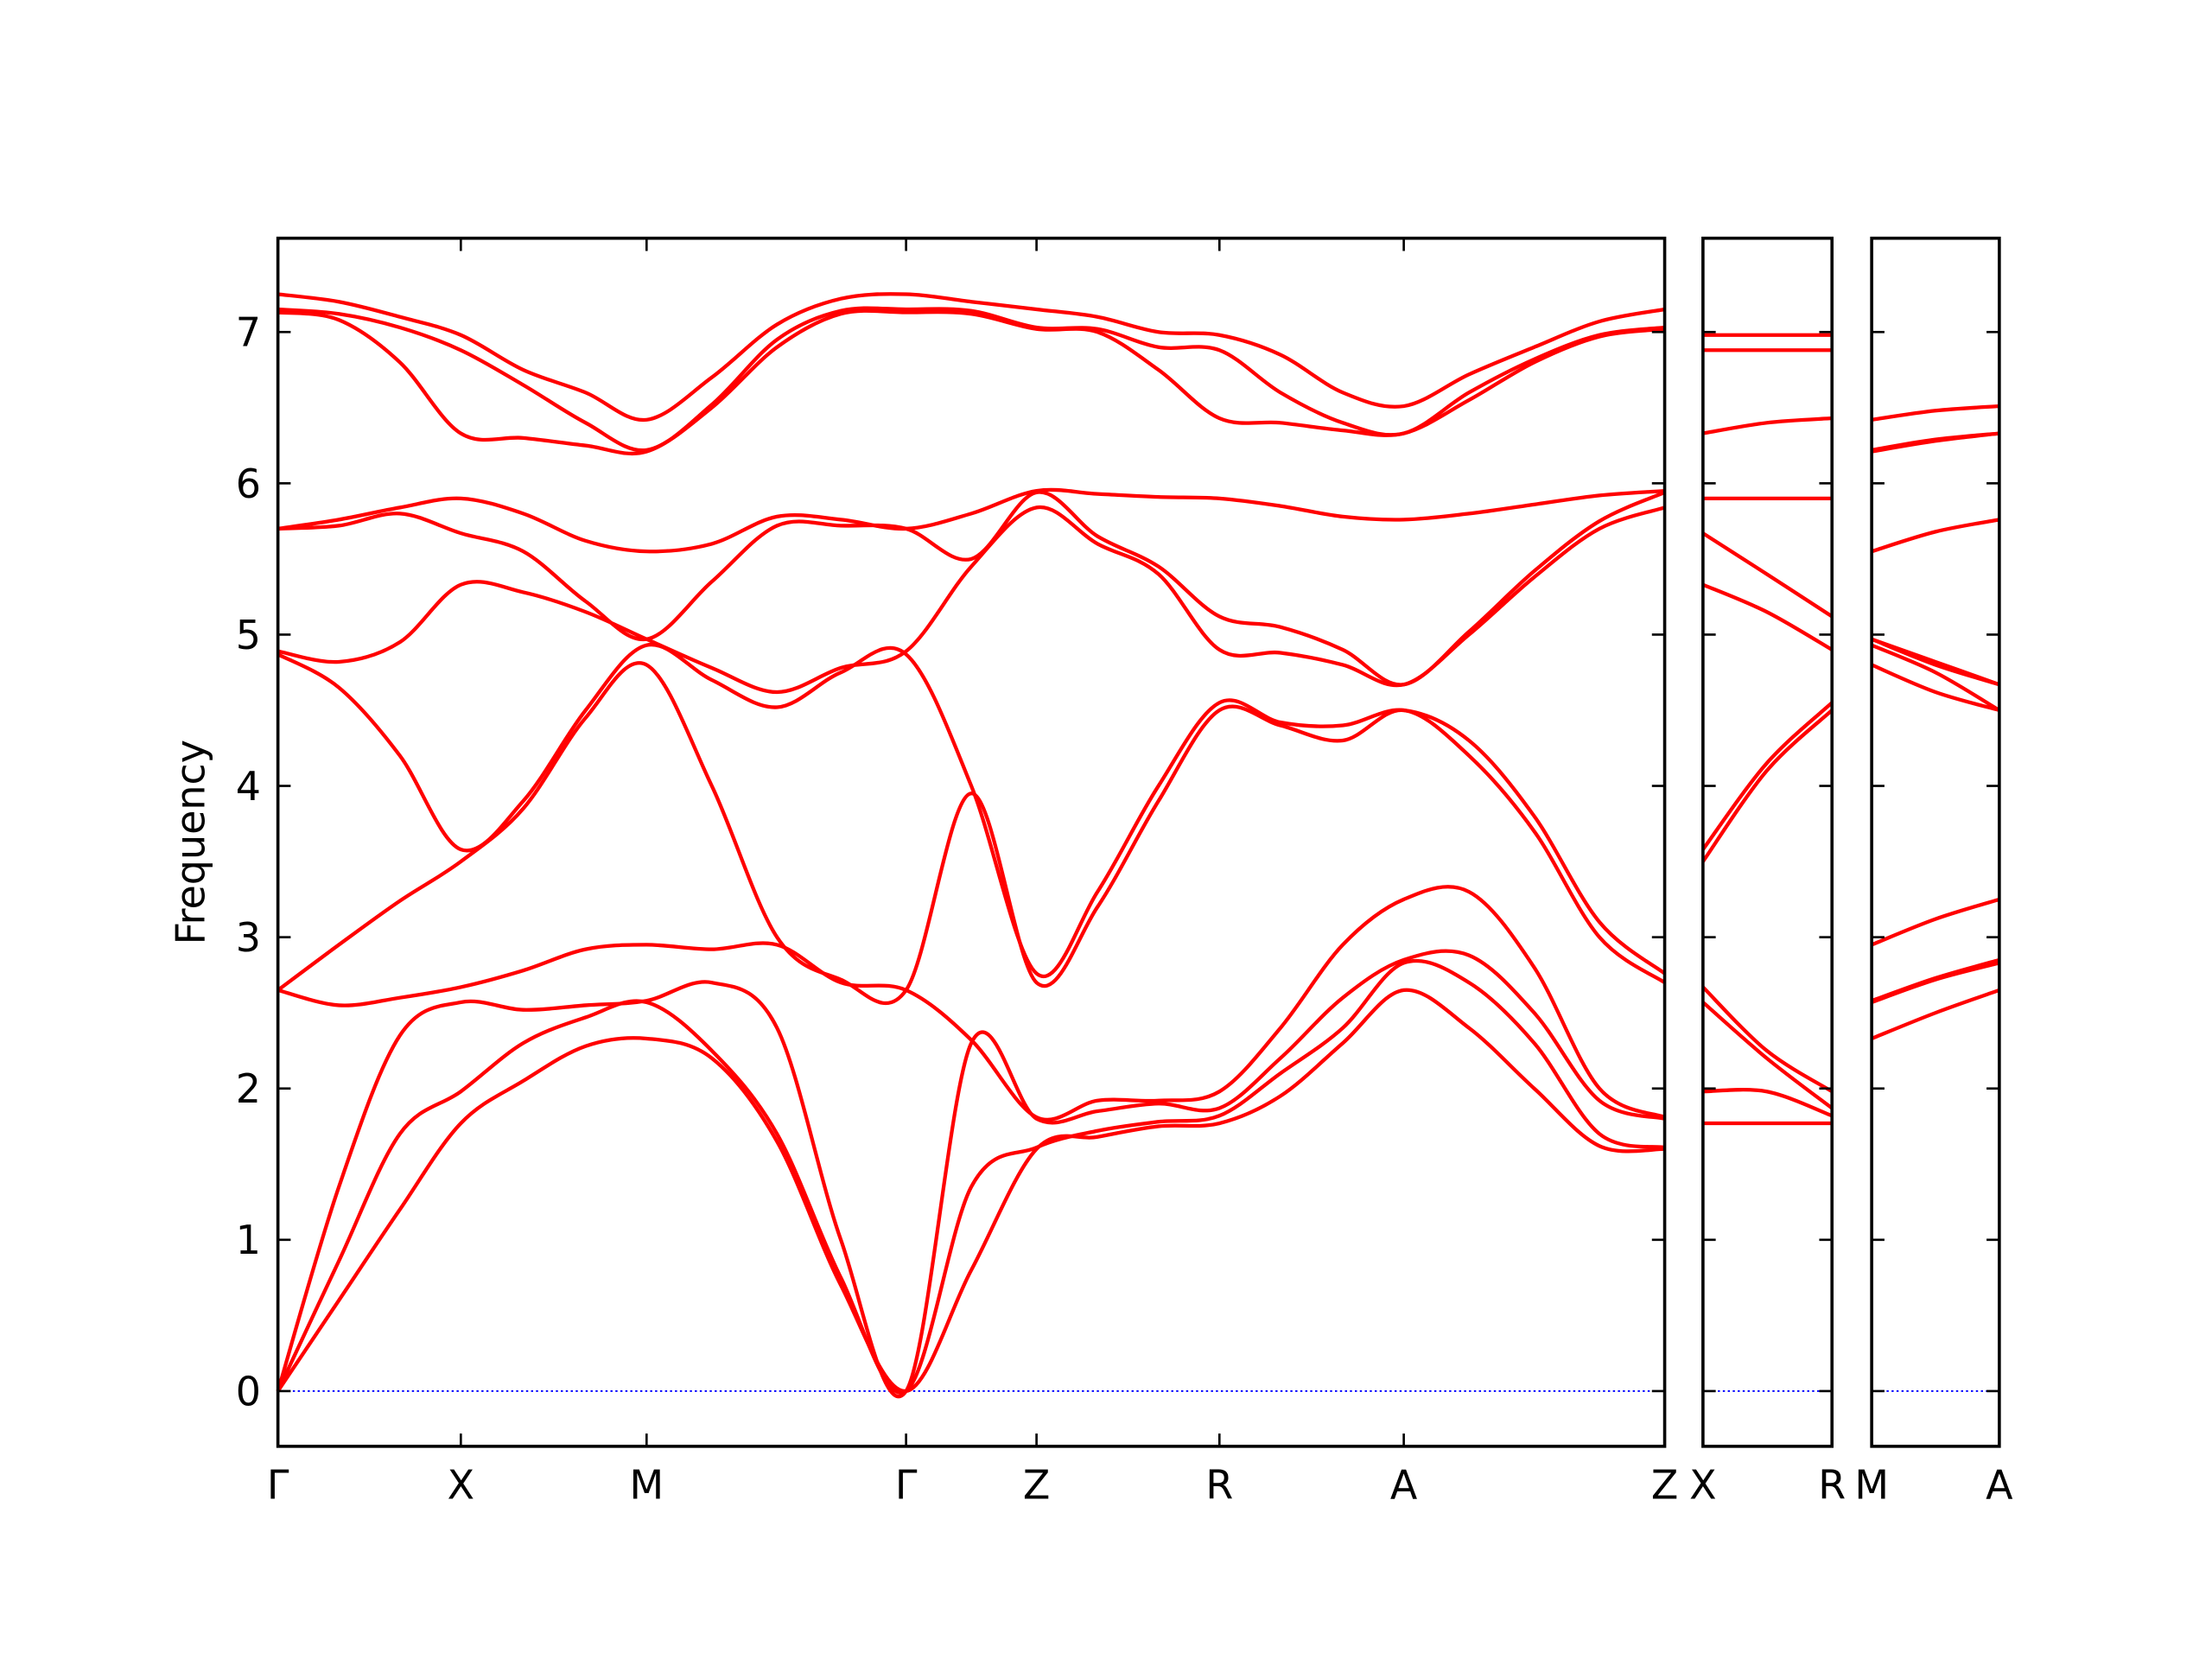  What do you see at coordinates (248, 484) in the screenshot?
I see `y-tick-label: 6` at bounding box center [248, 484].